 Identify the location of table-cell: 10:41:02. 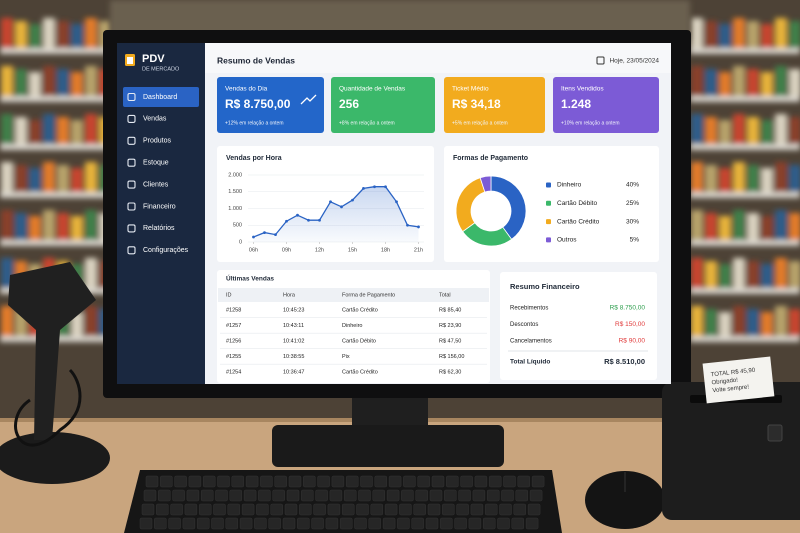
(293, 341).